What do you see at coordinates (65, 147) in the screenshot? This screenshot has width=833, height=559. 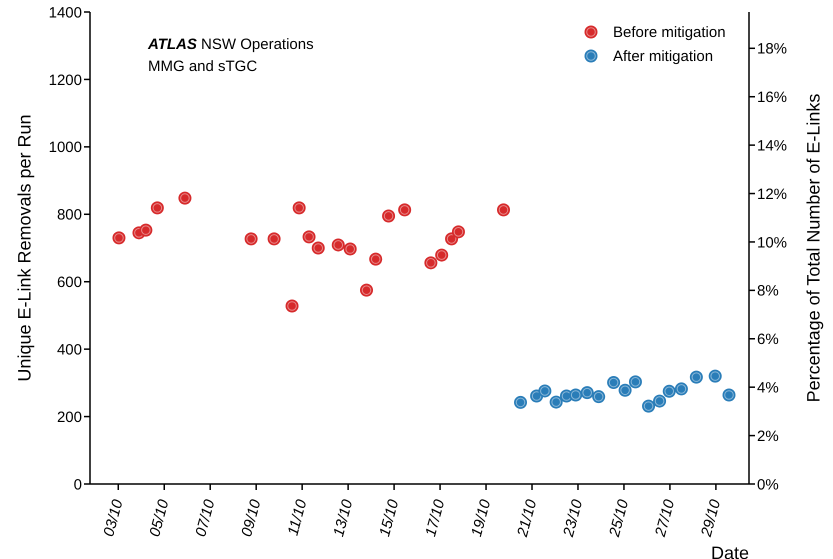 I see `y-tick-label: 1000` at bounding box center [65, 147].